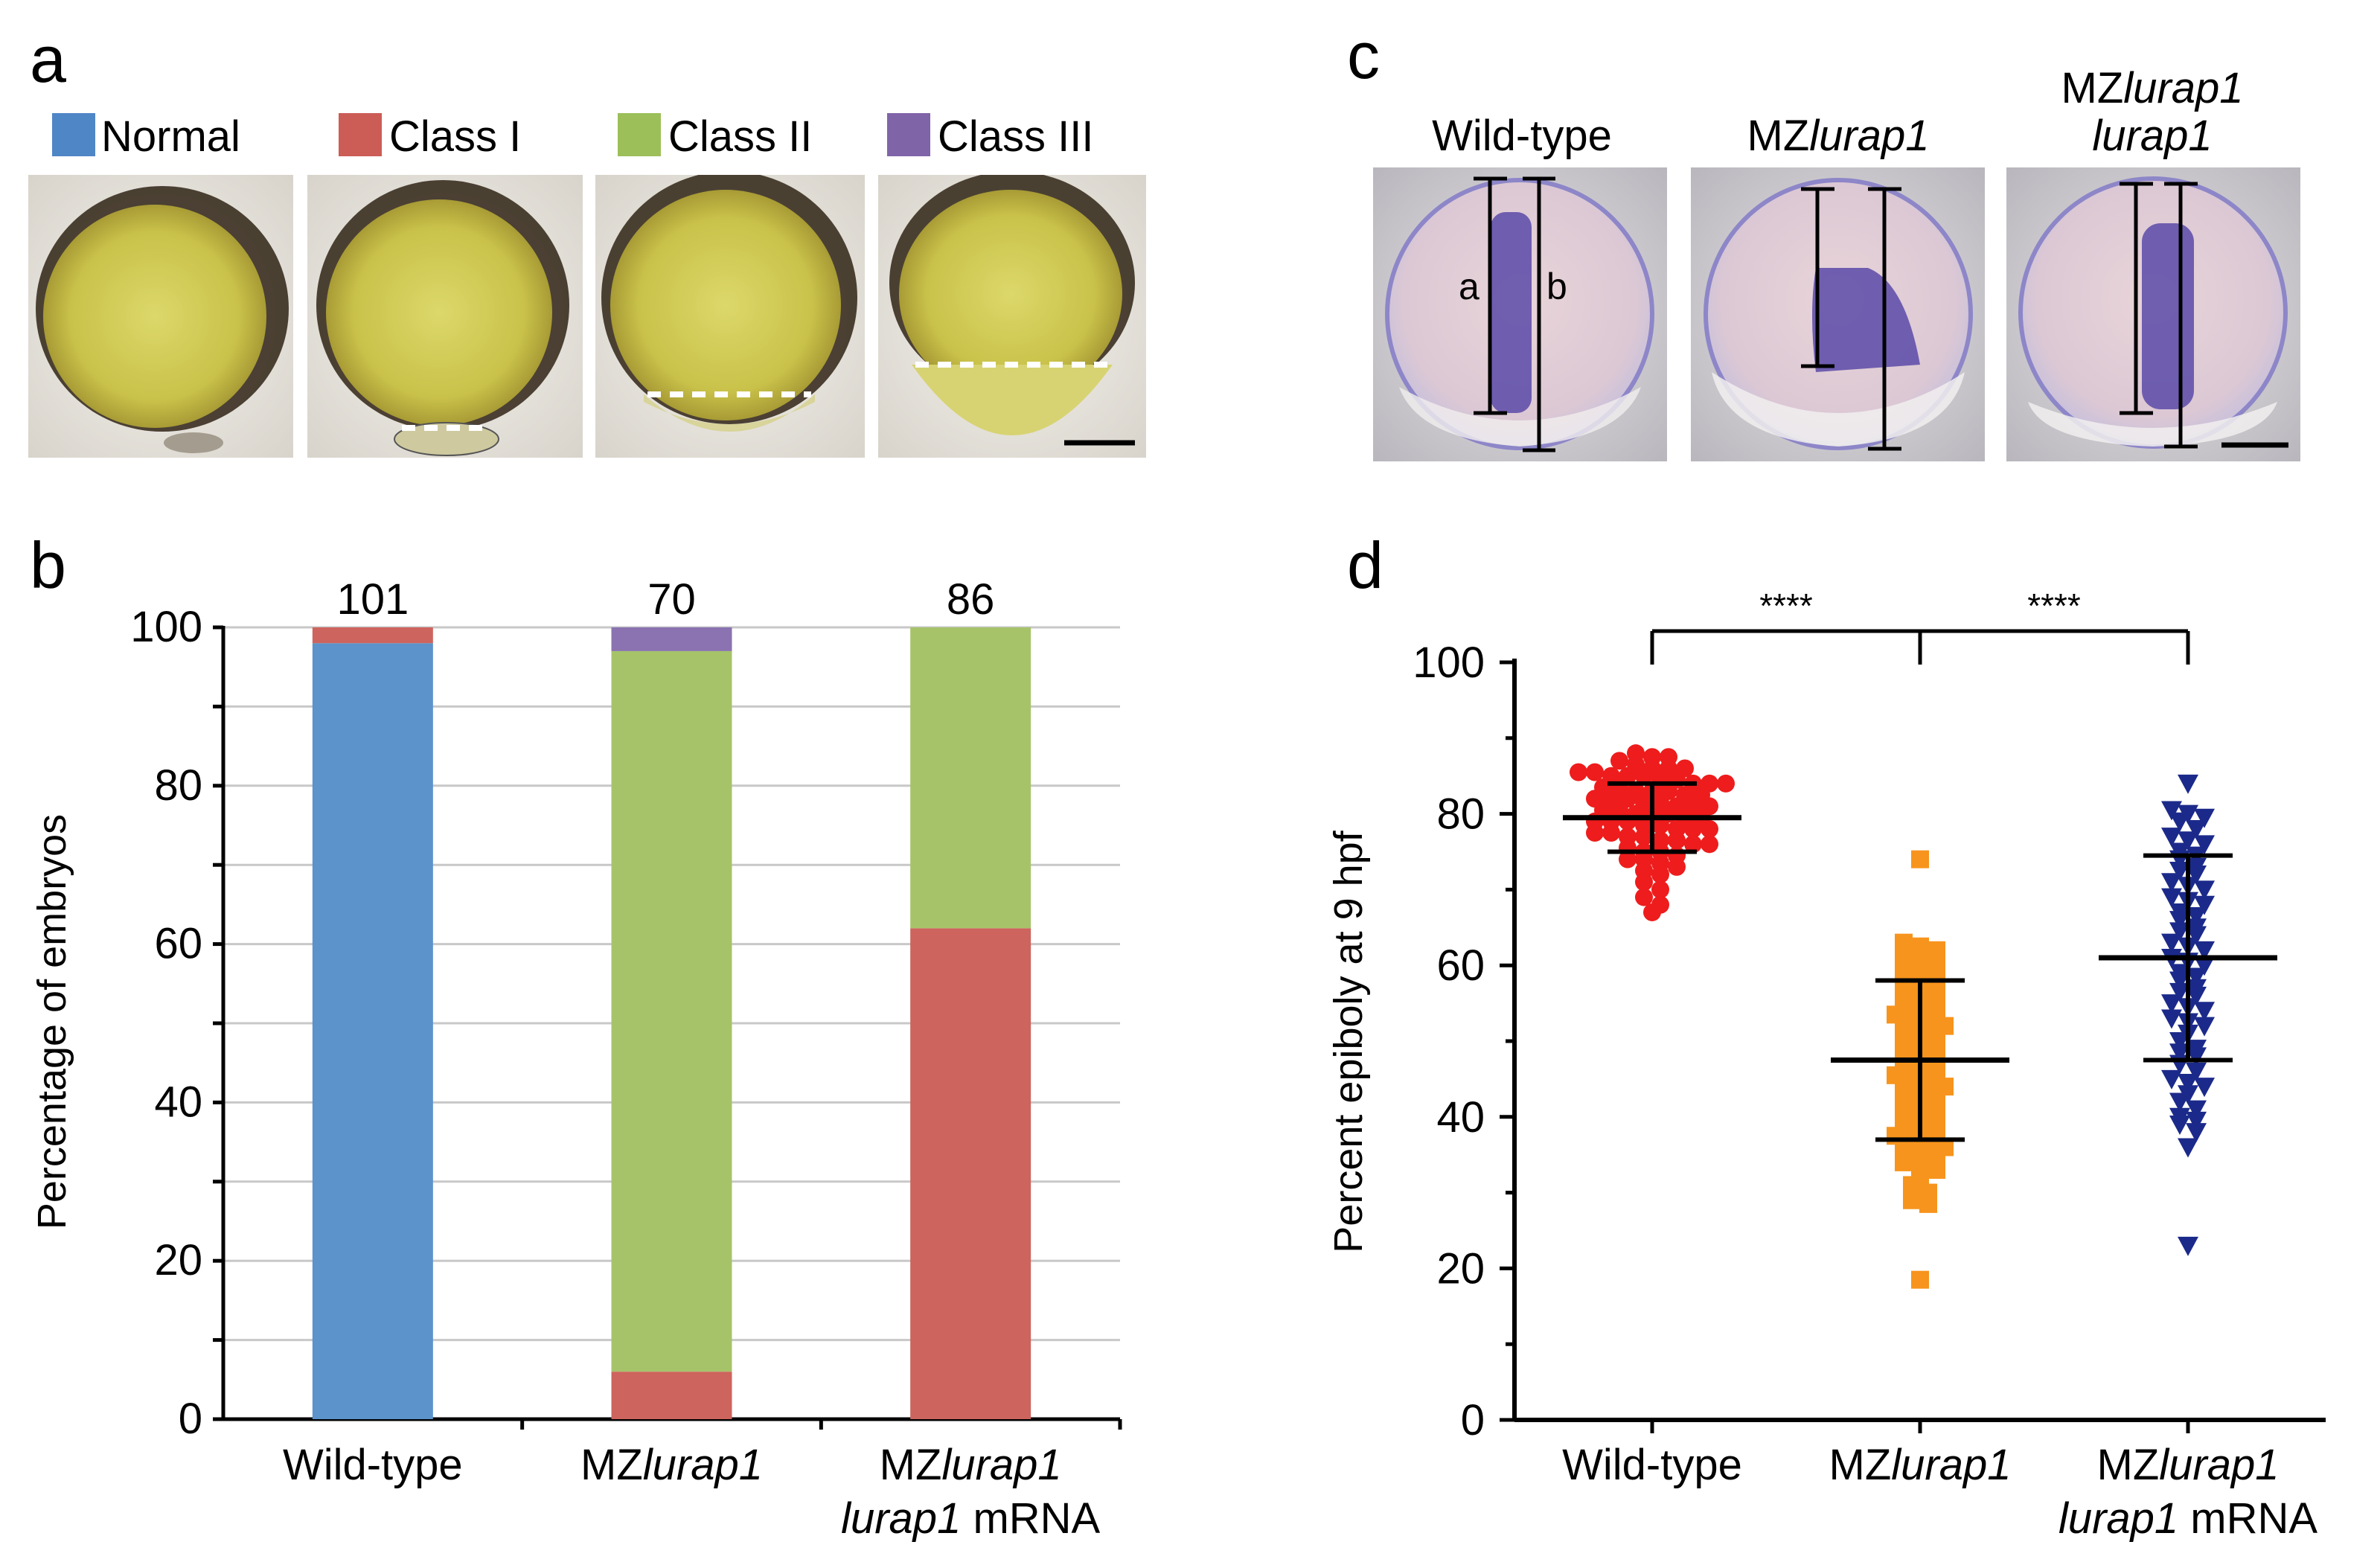  I want to click on embryo-image-class-i, so click(445, 316).